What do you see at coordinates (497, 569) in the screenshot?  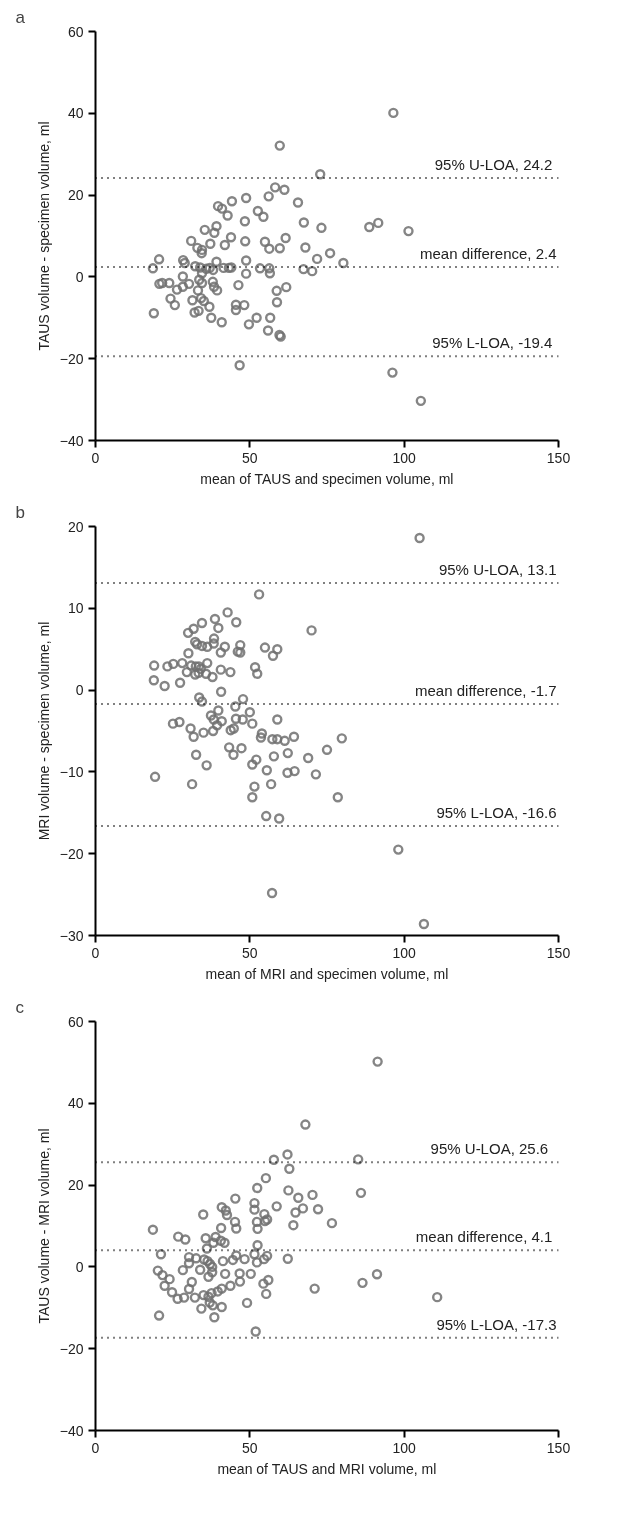 I see `ref-line-label: 95% U-LOA, 13.1` at bounding box center [497, 569].